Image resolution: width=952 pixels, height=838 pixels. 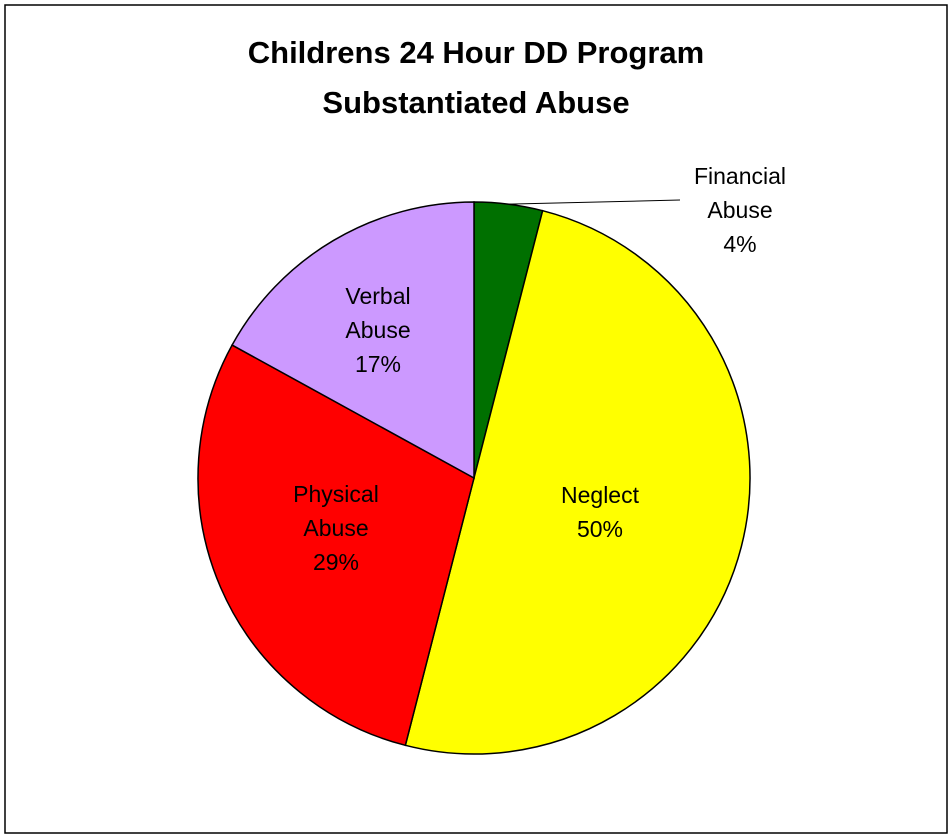 What do you see at coordinates (336, 562) in the screenshot?
I see `value-label: 29%` at bounding box center [336, 562].